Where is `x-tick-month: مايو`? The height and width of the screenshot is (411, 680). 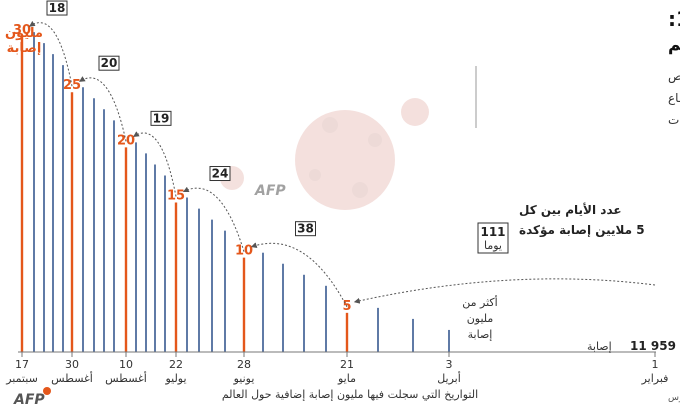 x-tick-month: مايو is located at coordinates (346, 378).